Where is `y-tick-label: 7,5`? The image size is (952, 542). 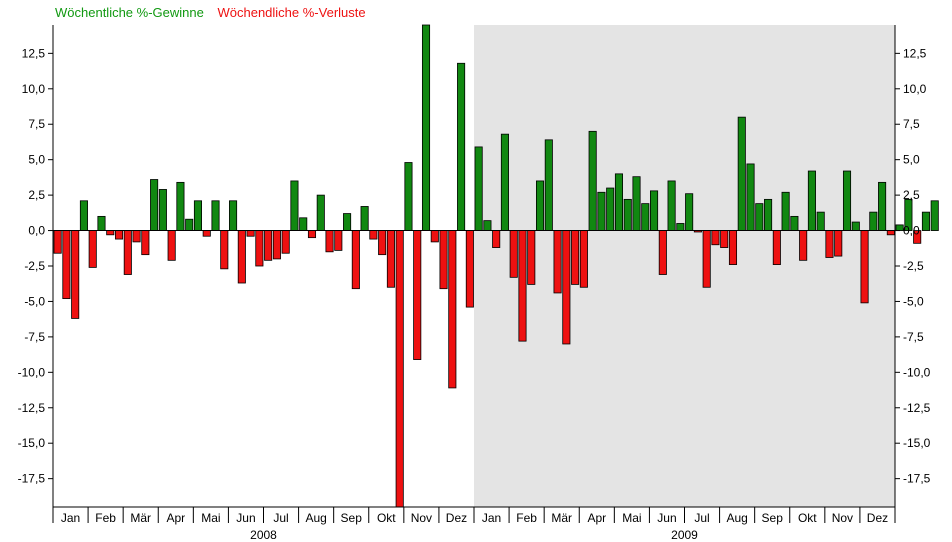
y-tick-label: 7,5 is located at coordinates (36, 124).